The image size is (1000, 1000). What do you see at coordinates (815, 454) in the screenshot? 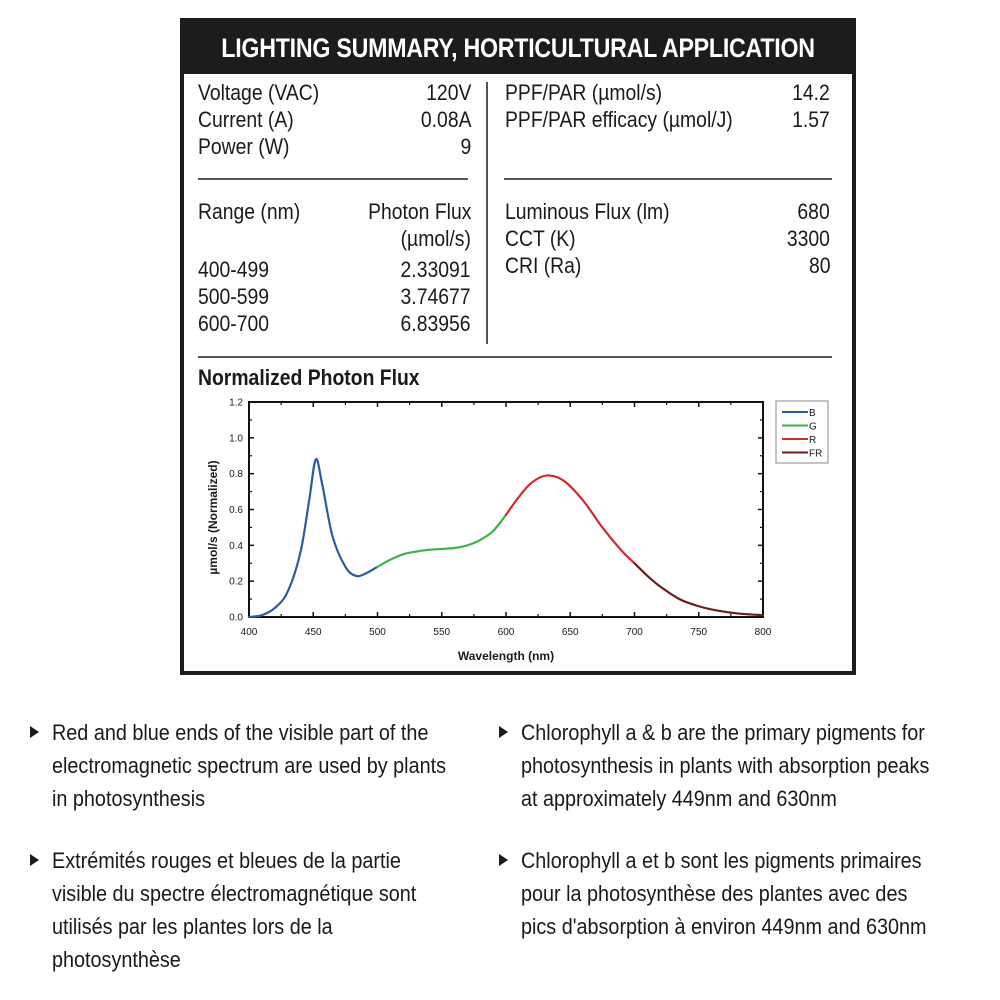
I see `legend-label-fr: FR` at bounding box center [815, 454].